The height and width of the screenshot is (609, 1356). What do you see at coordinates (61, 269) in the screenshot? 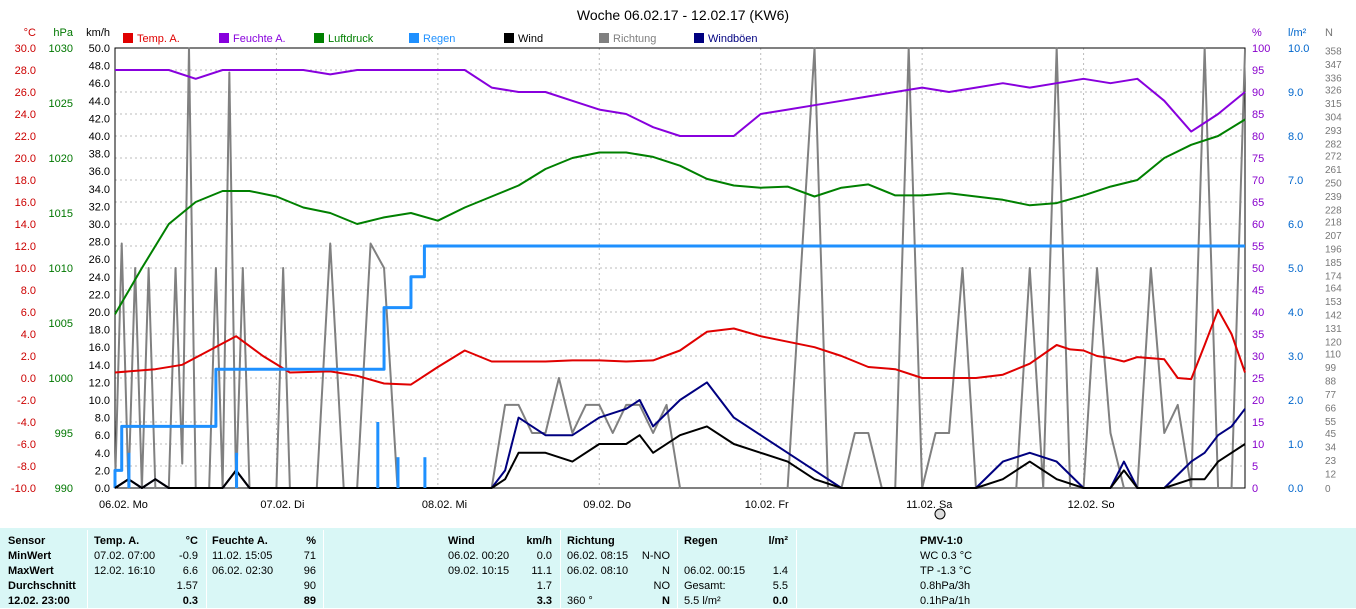
I see `pressure-axis-tick-label: 1010` at bounding box center [61, 269].